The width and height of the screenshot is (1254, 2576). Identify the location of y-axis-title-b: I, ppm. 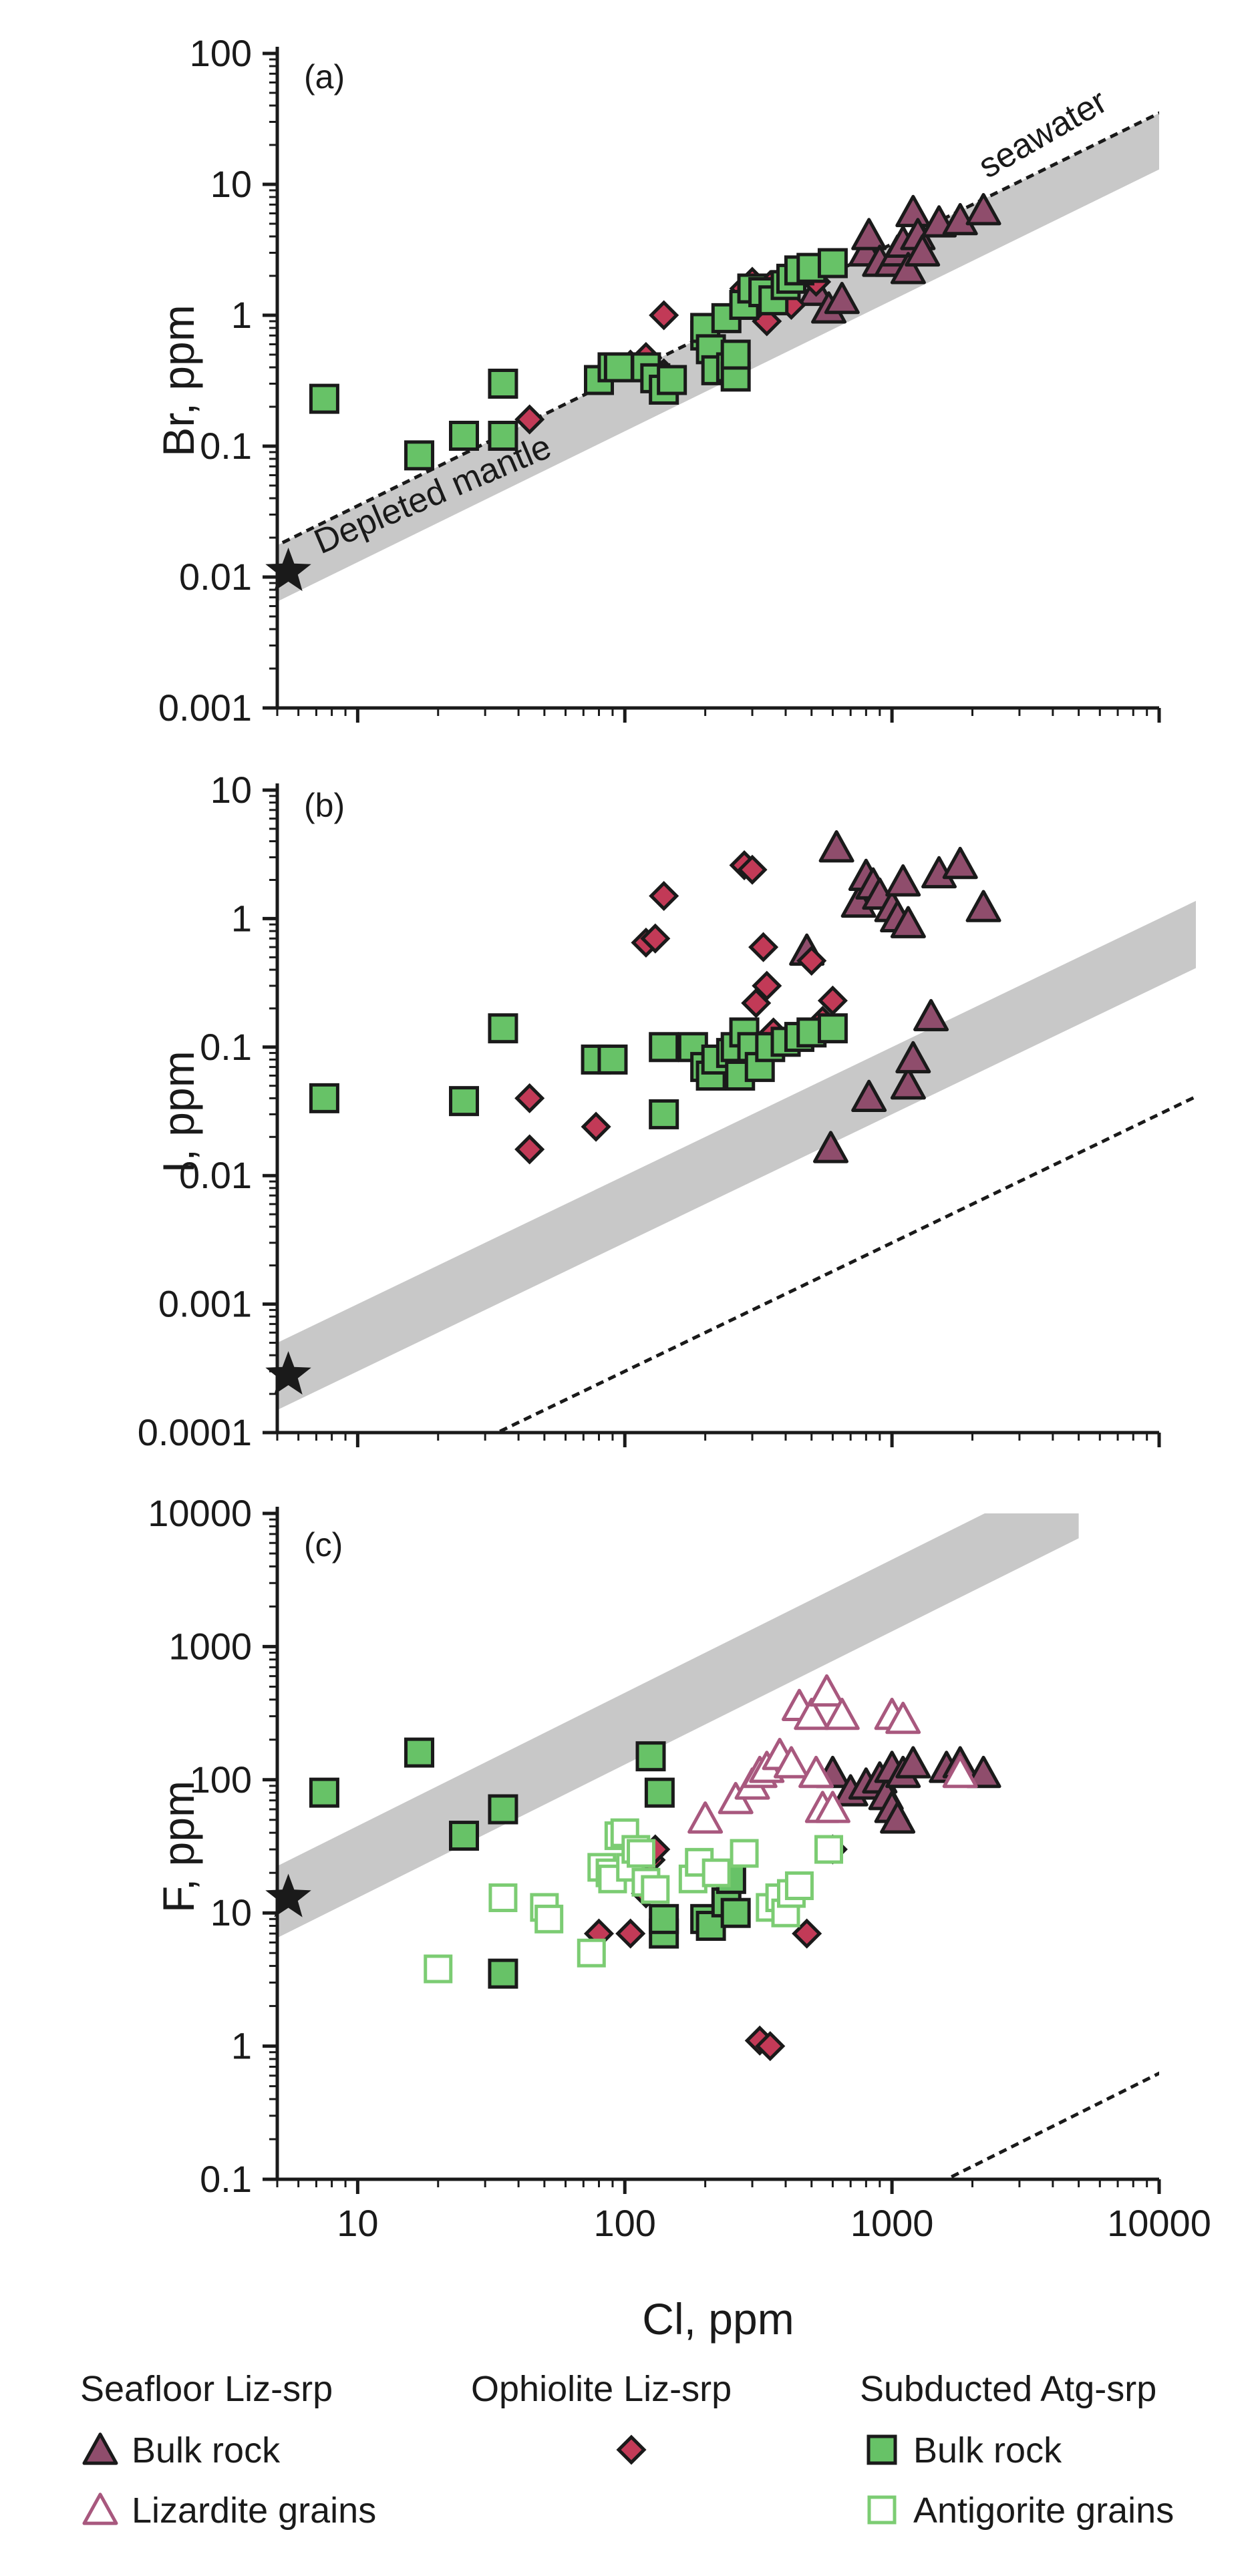
(178, 1112).